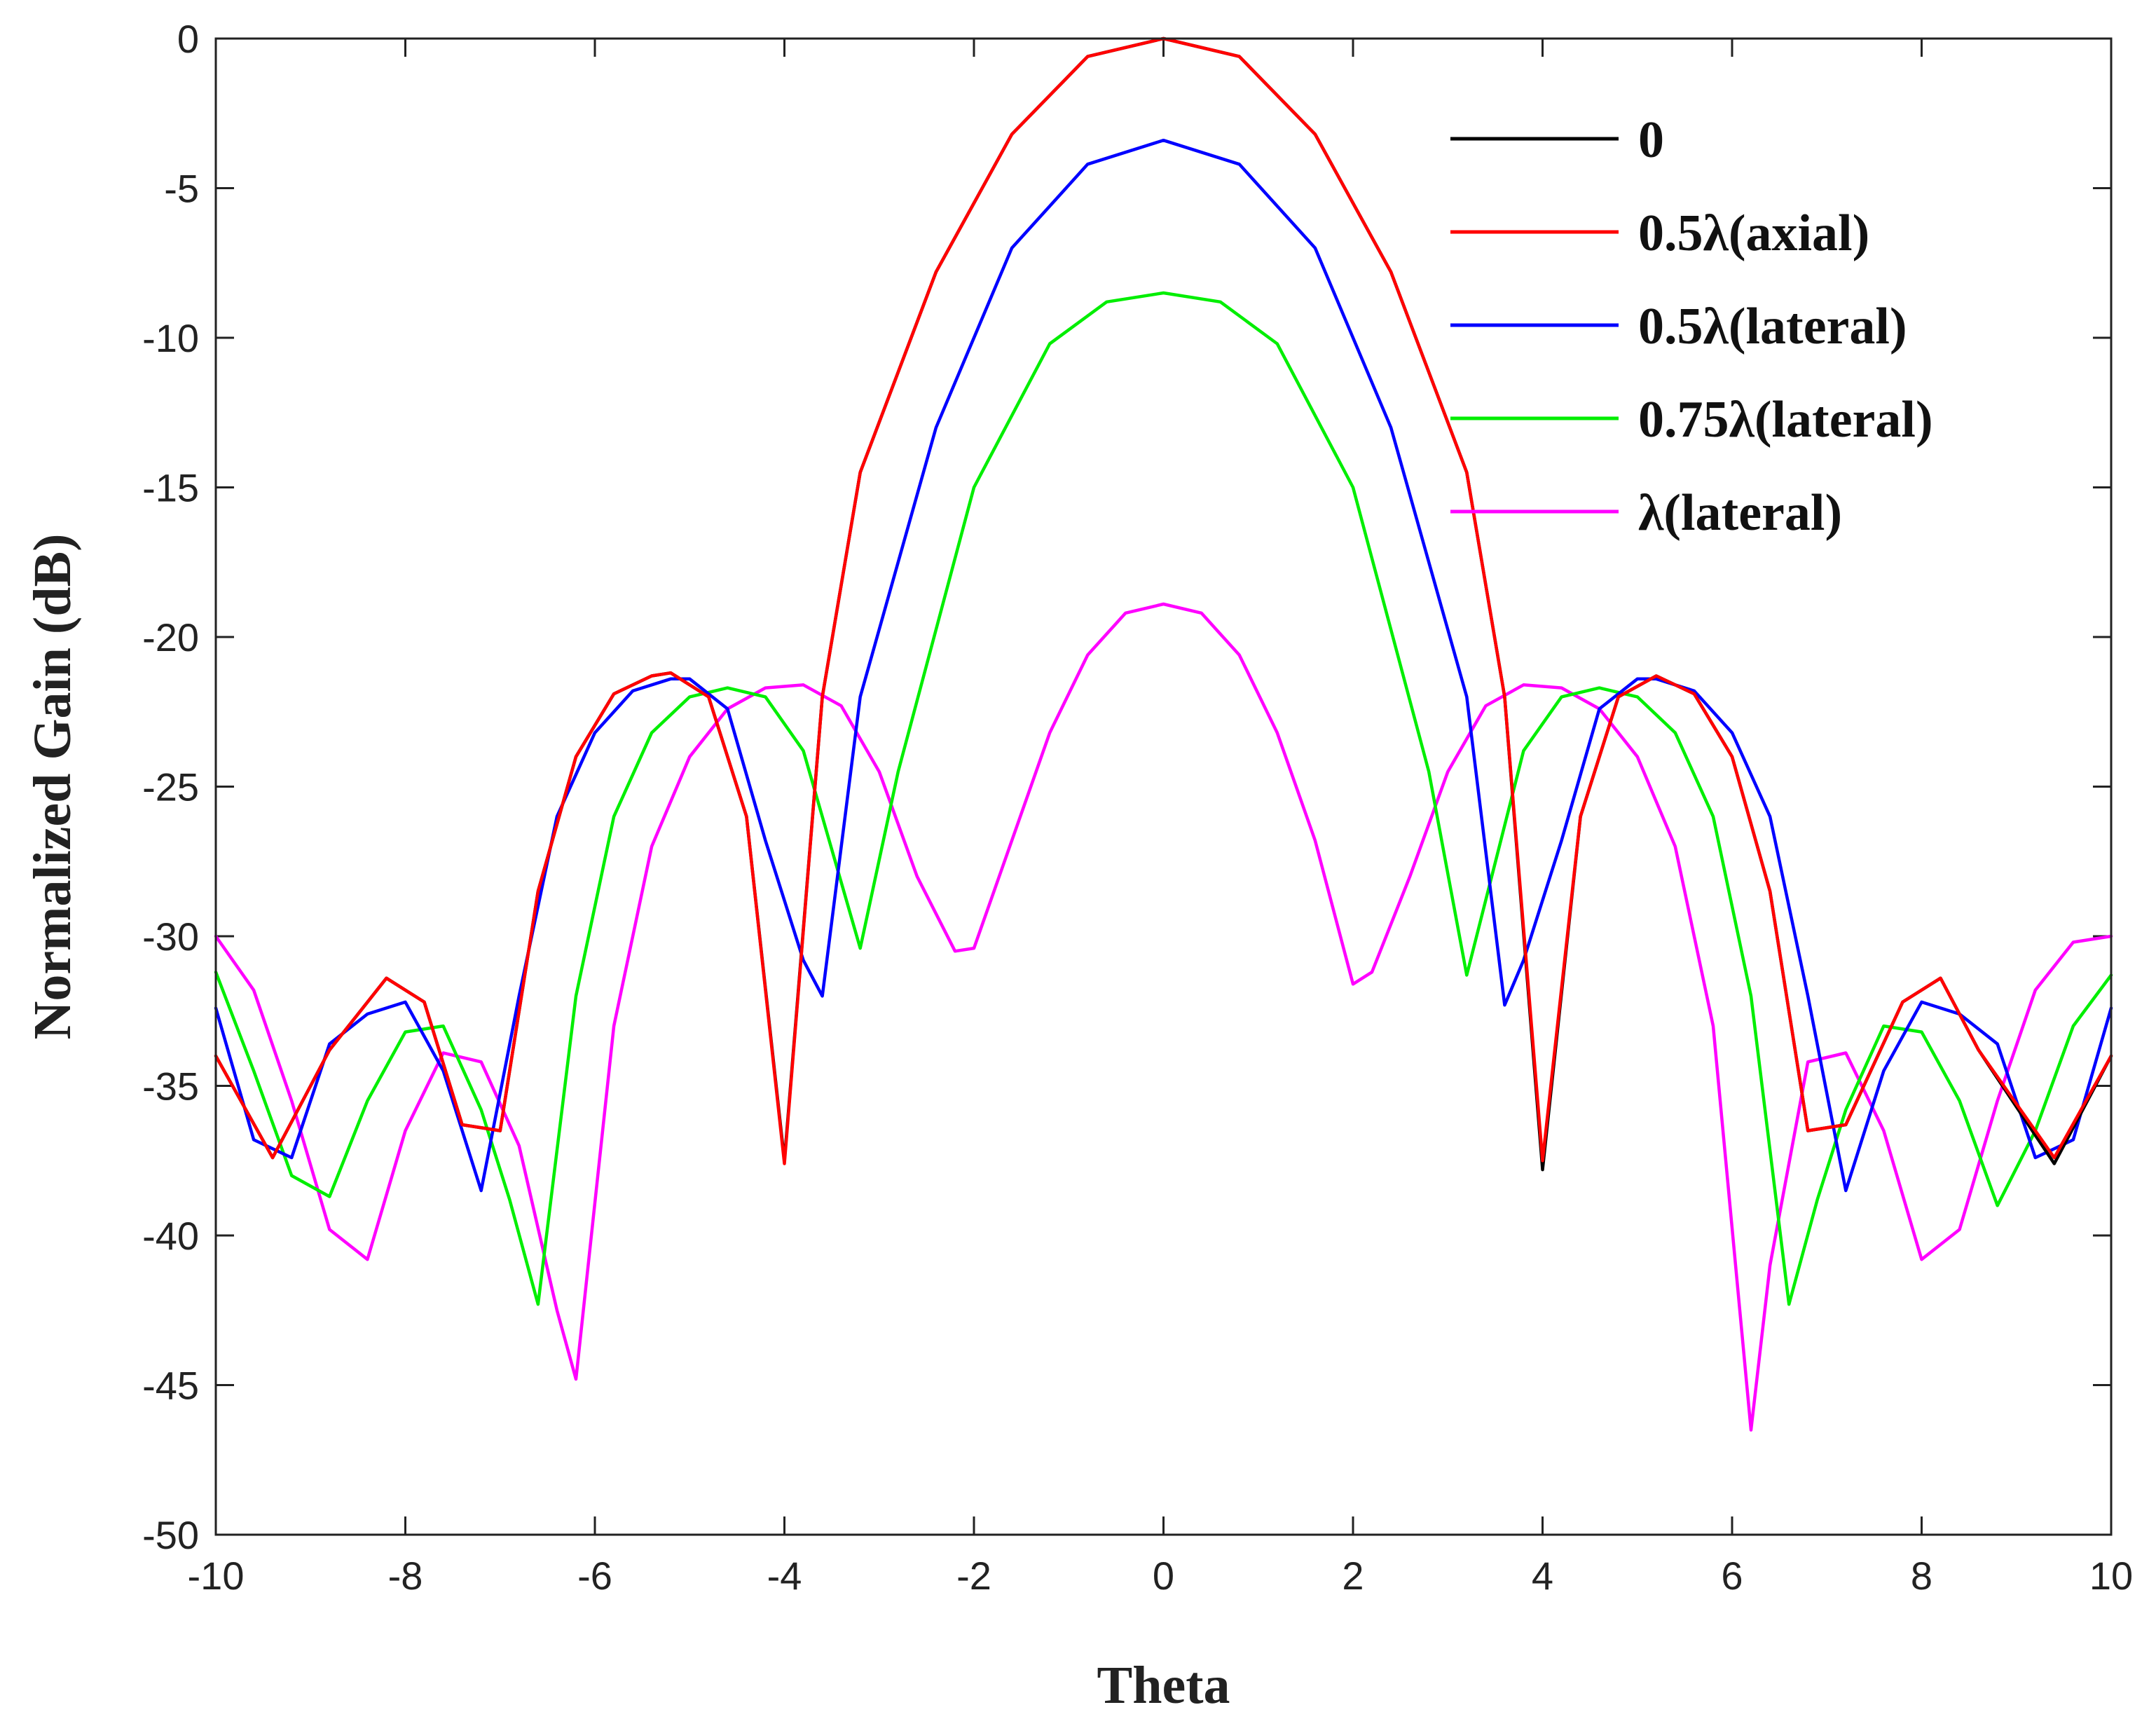  I want to click on x-tick-label: 2, so click(1353, 1576).